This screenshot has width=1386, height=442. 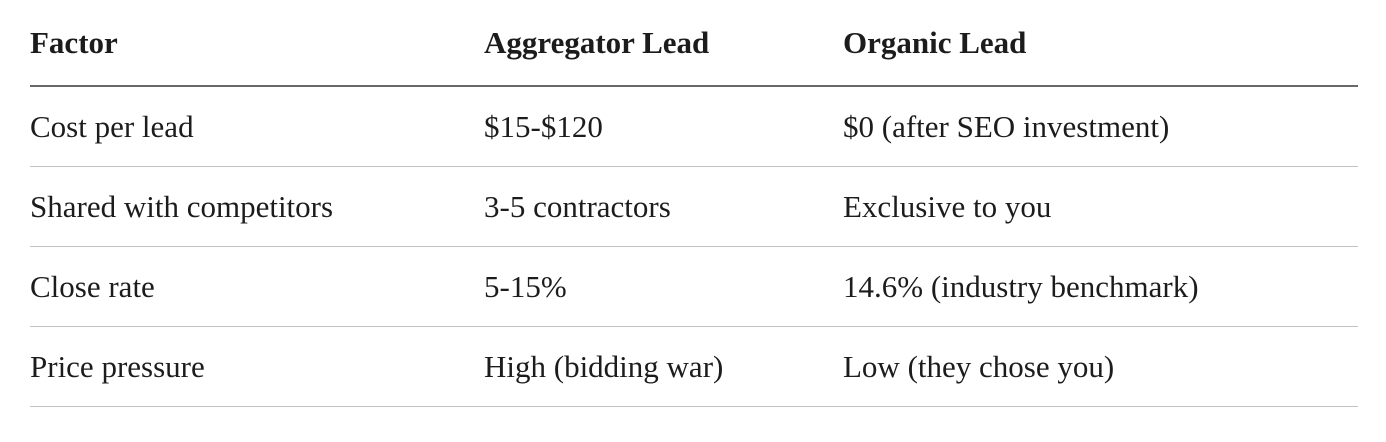 I want to click on cell-aggregator: High (bidding war), so click(x=663, y=366).